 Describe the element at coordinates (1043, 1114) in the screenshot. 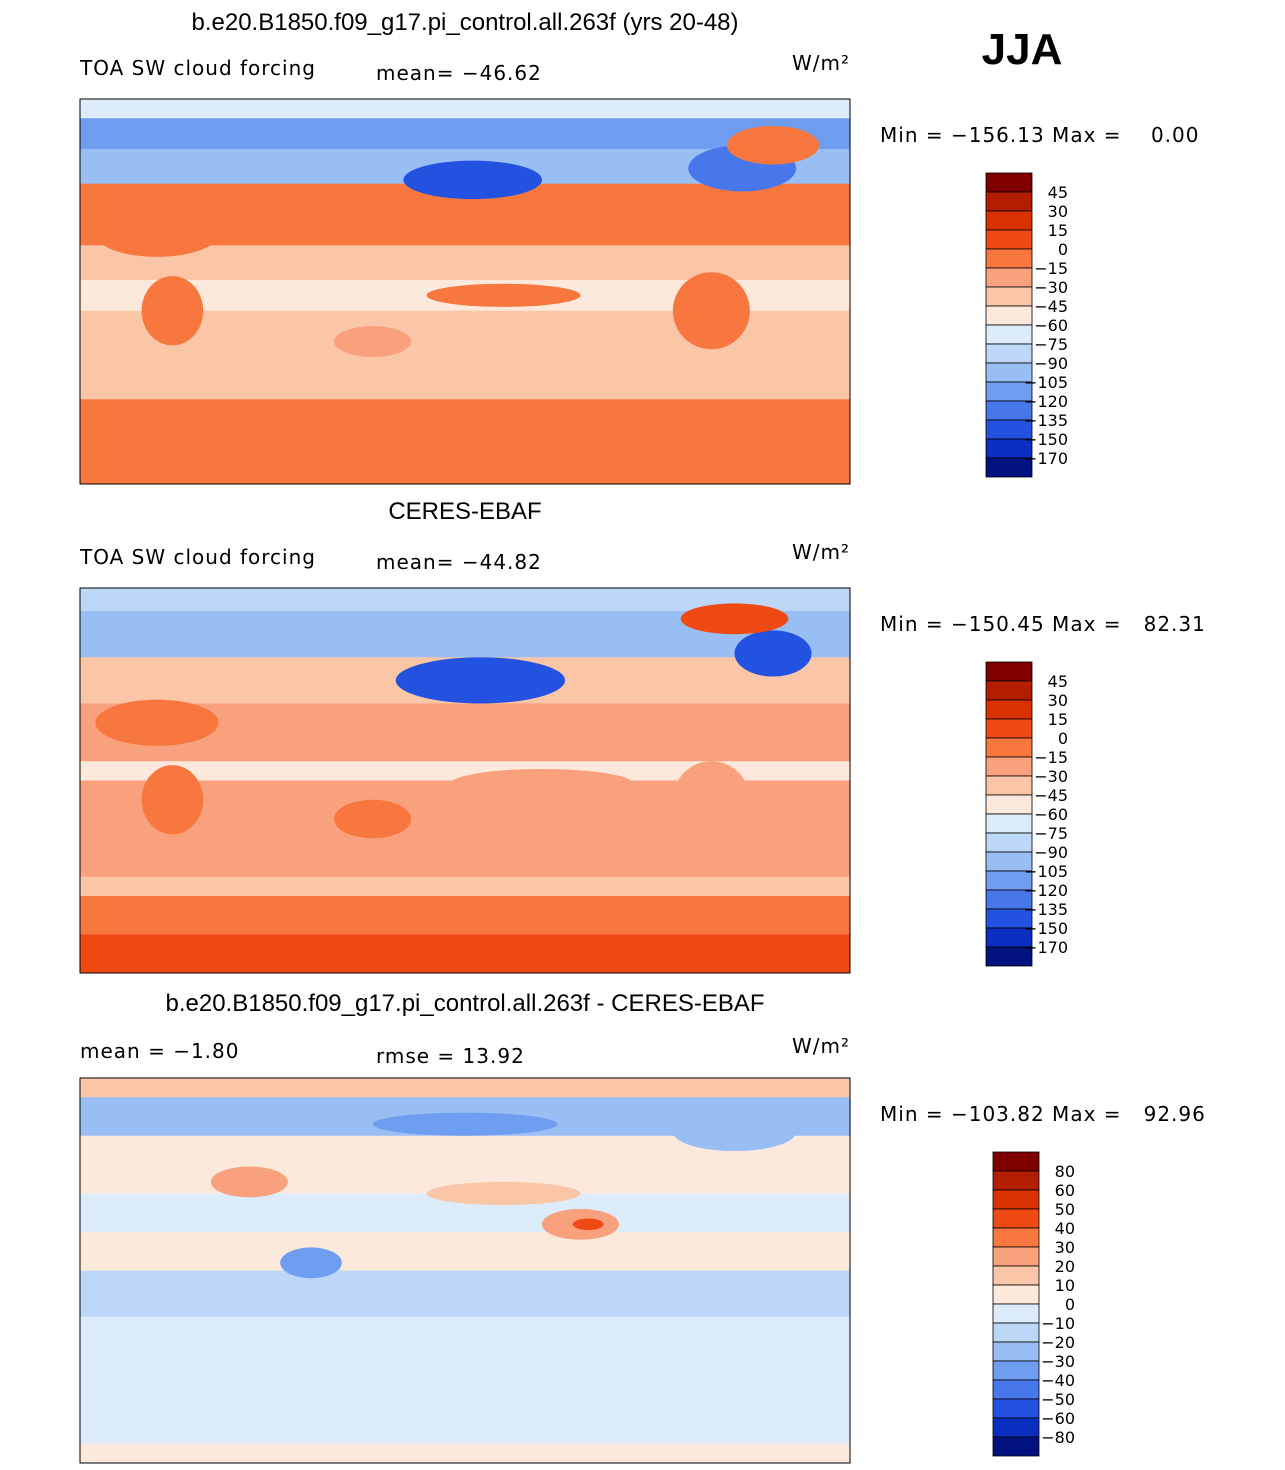

I see `min-max-label: Min = −103.82 Max = 92.96` at that location.